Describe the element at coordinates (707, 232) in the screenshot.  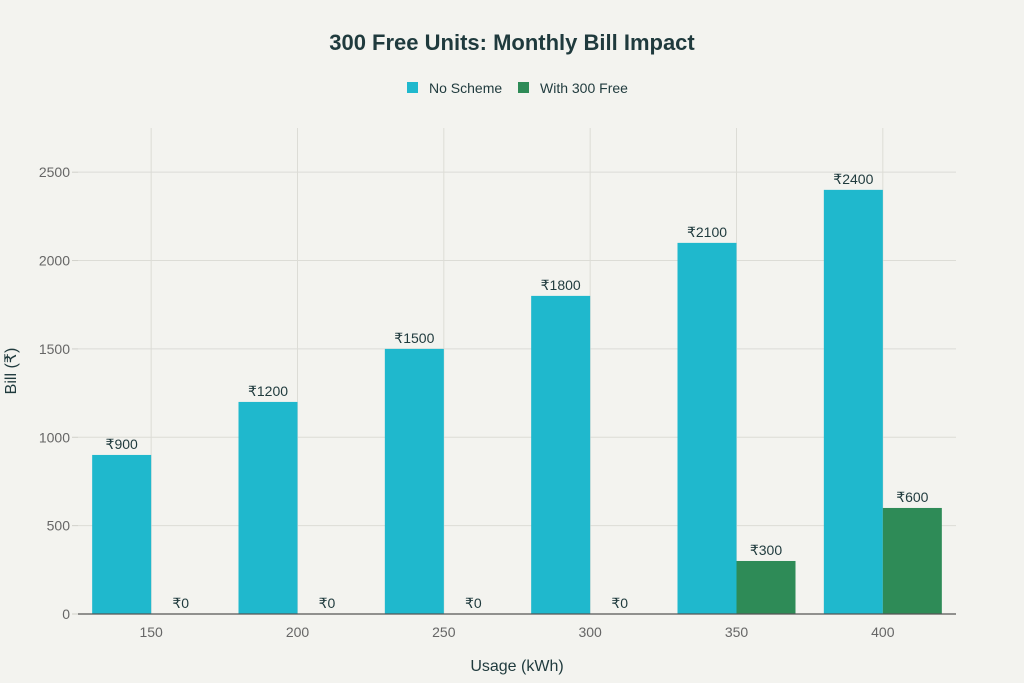
I see `data-label: ₹2100` at that location.